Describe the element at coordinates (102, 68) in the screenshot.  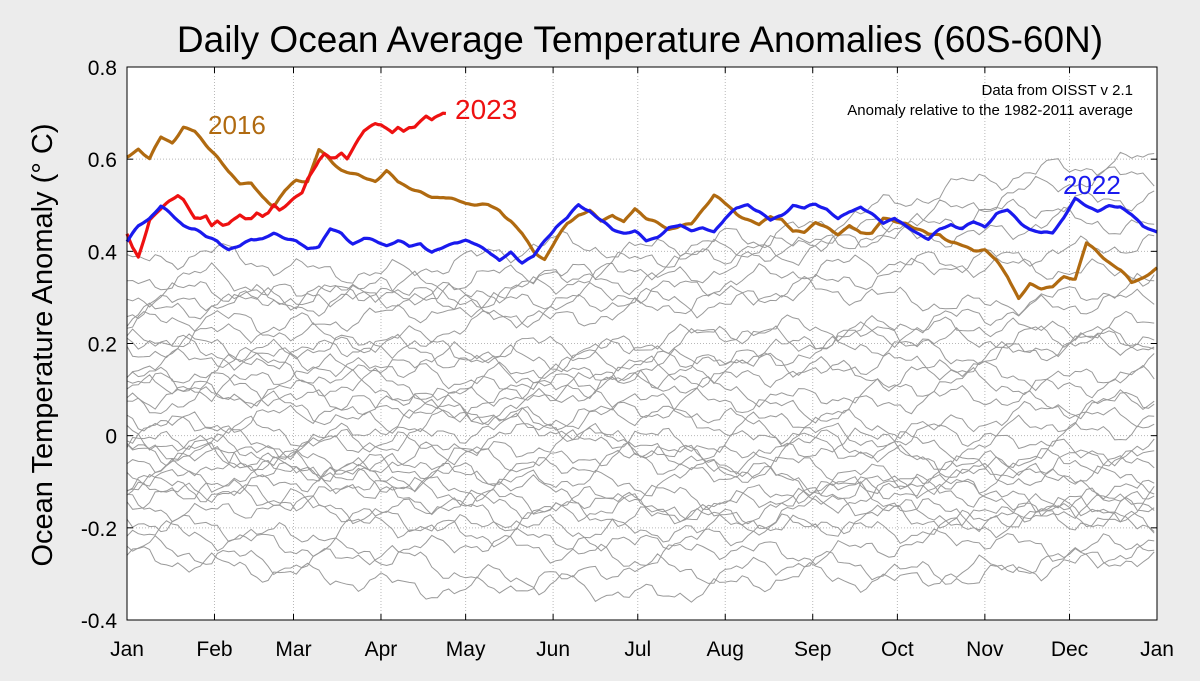
I see `y-tick-label: 0.8` at that location.